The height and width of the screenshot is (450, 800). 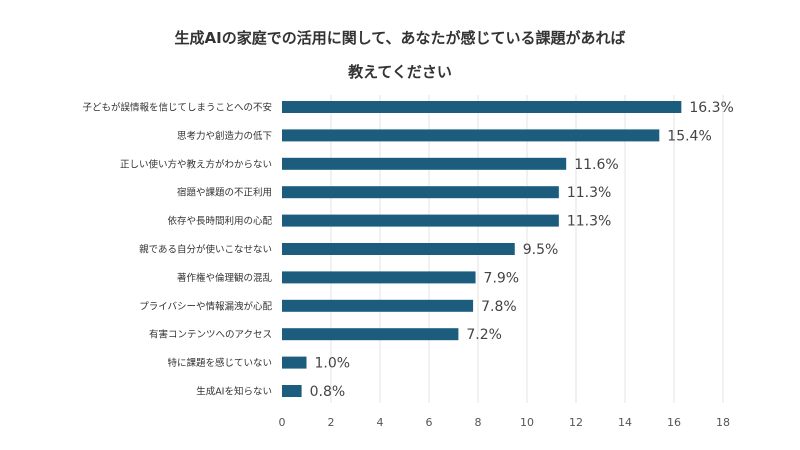 I want to click on x-tick-label: 16, so click(x=674, y=422).